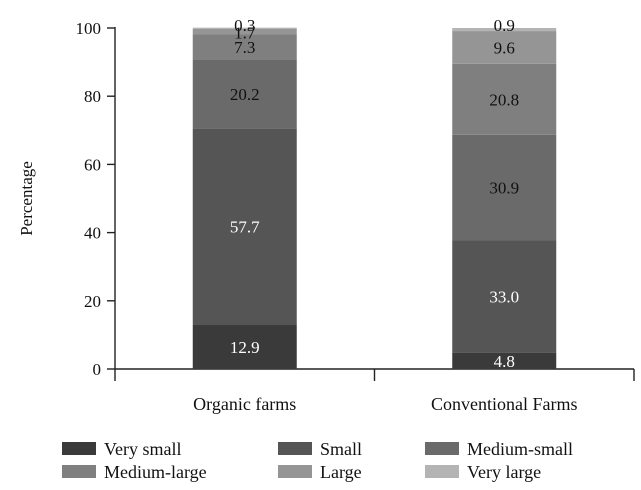  What do you see at coordinates (504, 472) in the screenshot?
I see `legend-label: Very large` at bounding box center [504, 472].